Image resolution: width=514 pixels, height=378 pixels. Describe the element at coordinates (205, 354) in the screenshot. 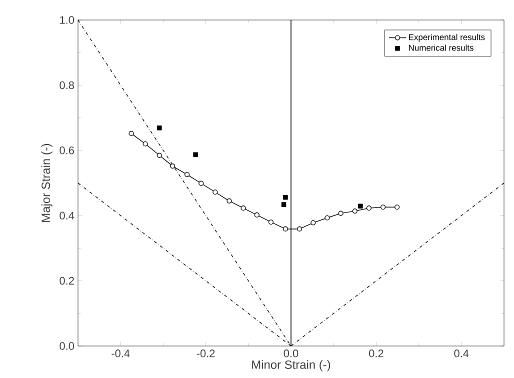

I see `x-tick-label: -0.2` at that location.